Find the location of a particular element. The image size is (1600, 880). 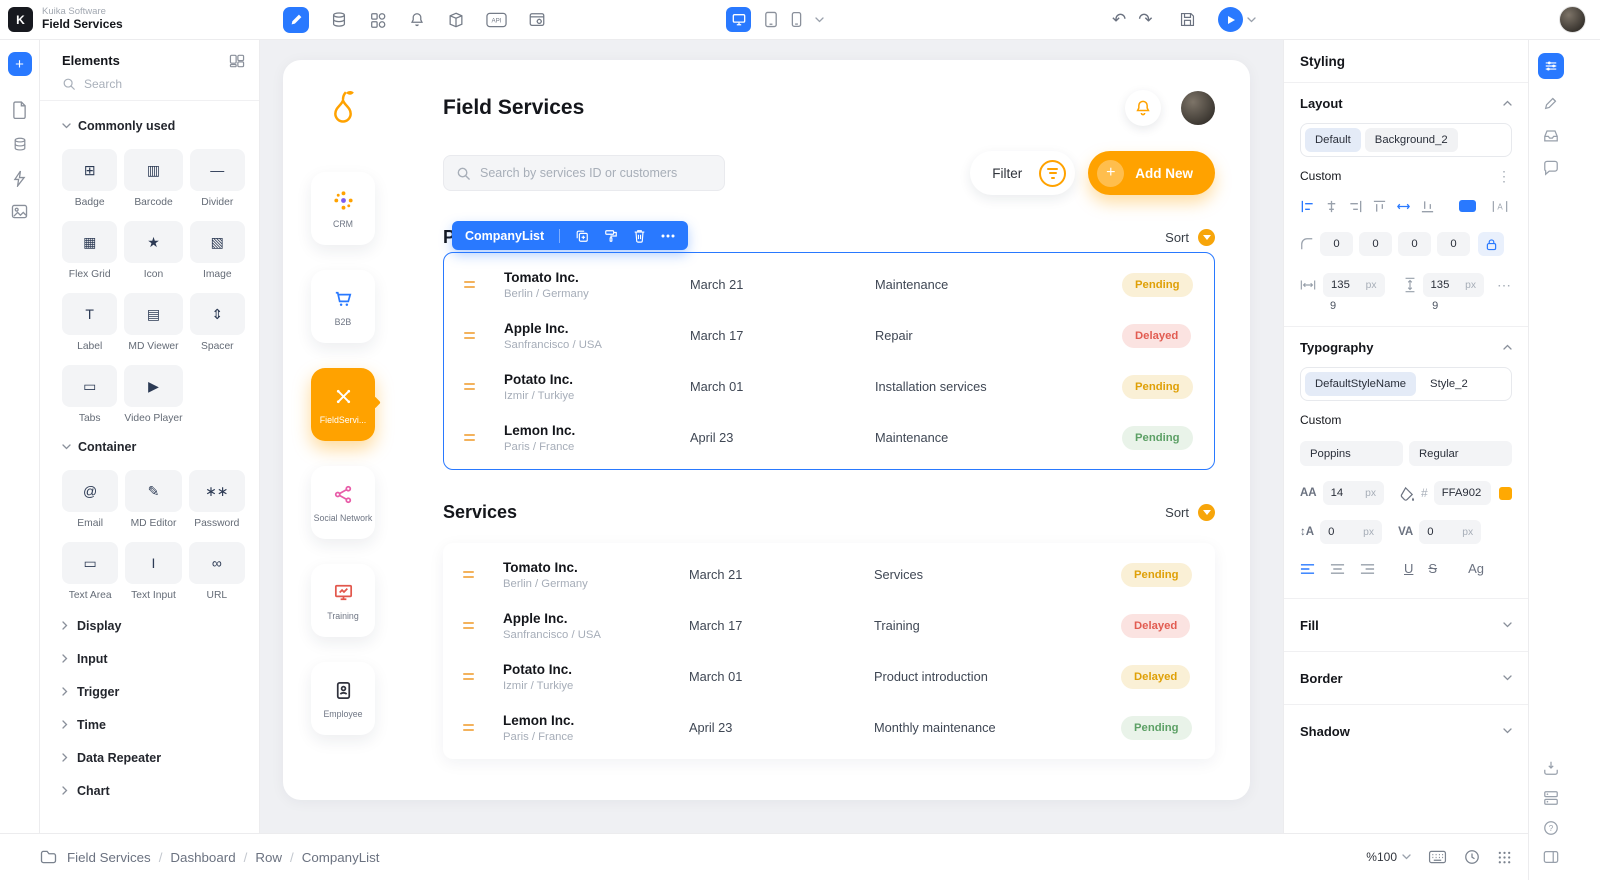

spacing-top-input: 0 is located at coordinates (1336, 244).